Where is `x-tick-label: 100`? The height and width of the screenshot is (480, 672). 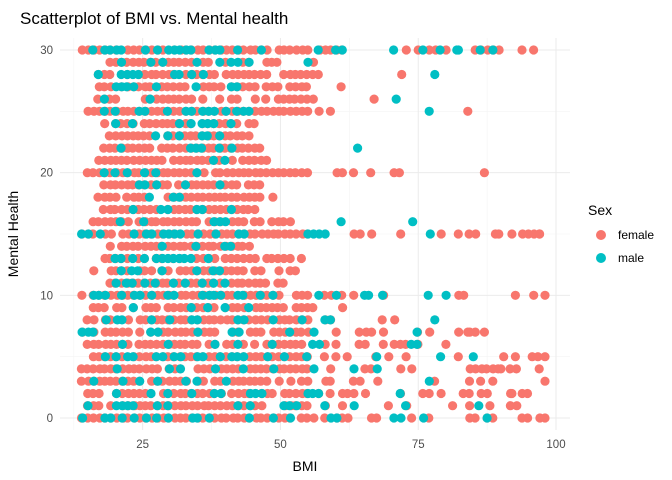
x-tick-label: 100 is located at coordinates (555, 445).